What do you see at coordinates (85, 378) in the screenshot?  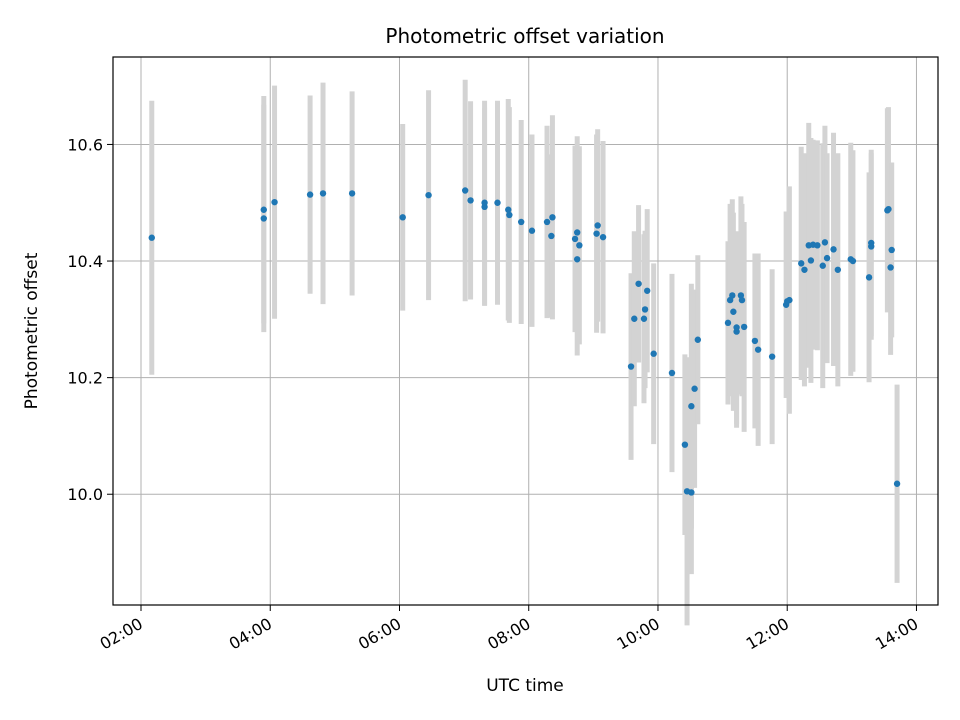 I see `y-tick-label: 10.2` at bounding box center [85, 378].